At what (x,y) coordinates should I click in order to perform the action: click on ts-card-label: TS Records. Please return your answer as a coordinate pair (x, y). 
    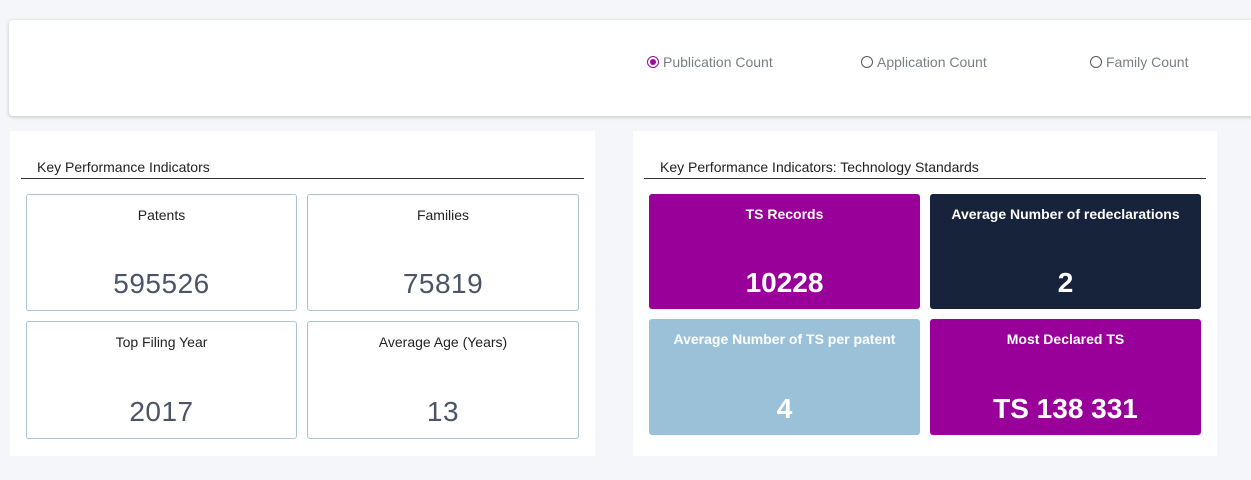
    Looking at the image, I should click on (784, 214).